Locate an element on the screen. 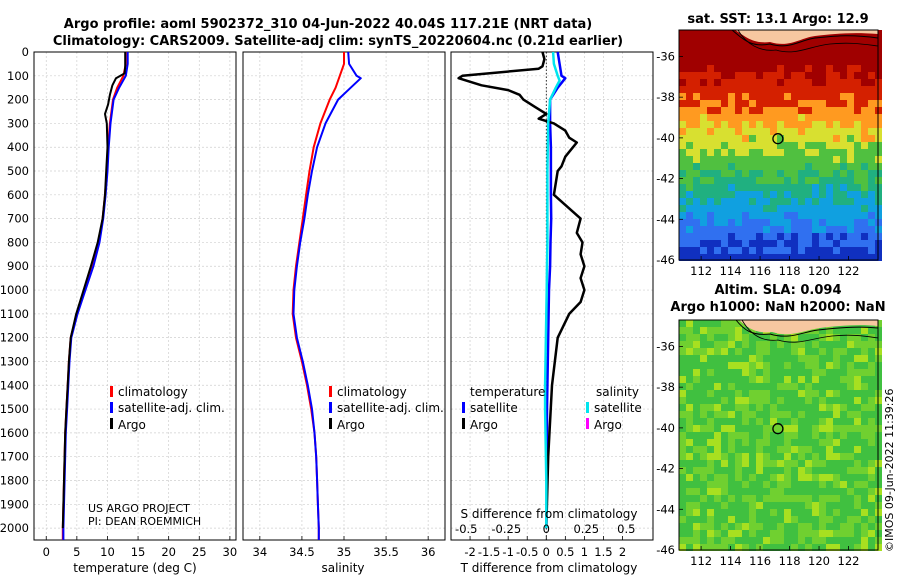 The image size is (900, 580). lat-tick-label: -44 is located at coordinates (665, 219).